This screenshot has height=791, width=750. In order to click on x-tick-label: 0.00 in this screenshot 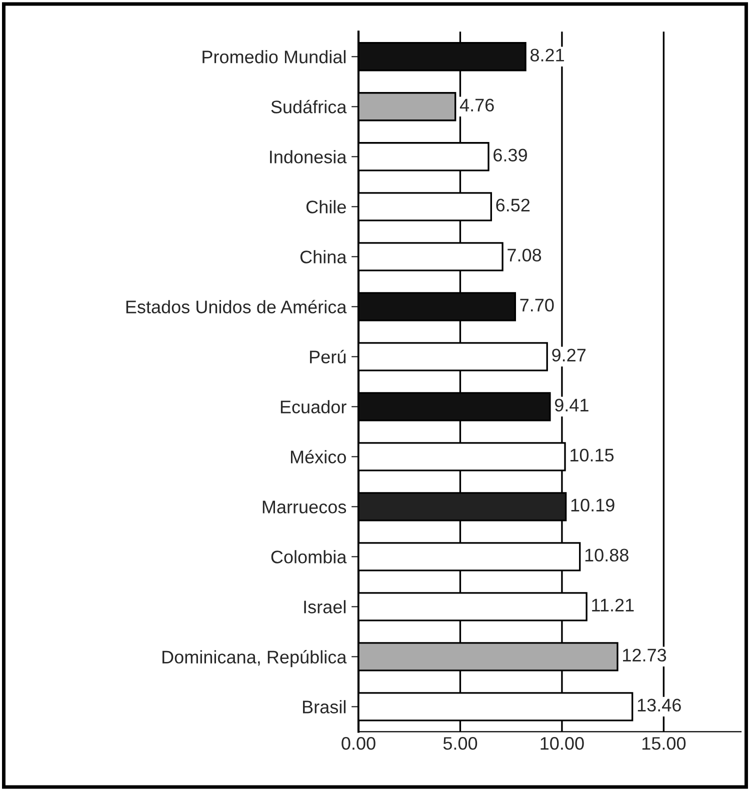, I will do `click(359, 743)`.